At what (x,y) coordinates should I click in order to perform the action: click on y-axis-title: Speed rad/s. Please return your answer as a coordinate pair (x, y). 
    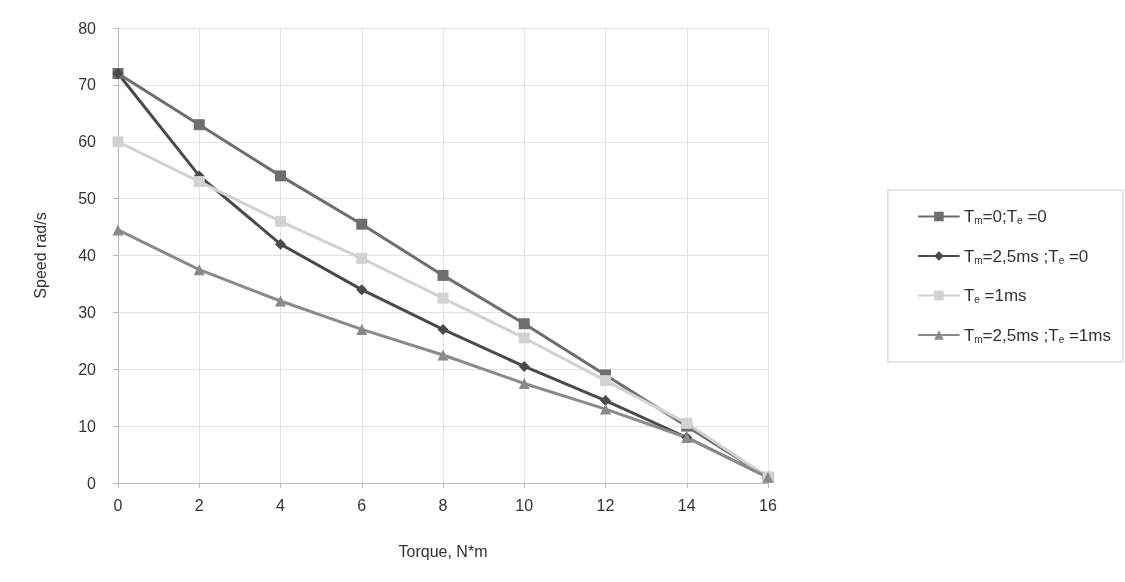
    Looking at the image, I should click on (40, 255).